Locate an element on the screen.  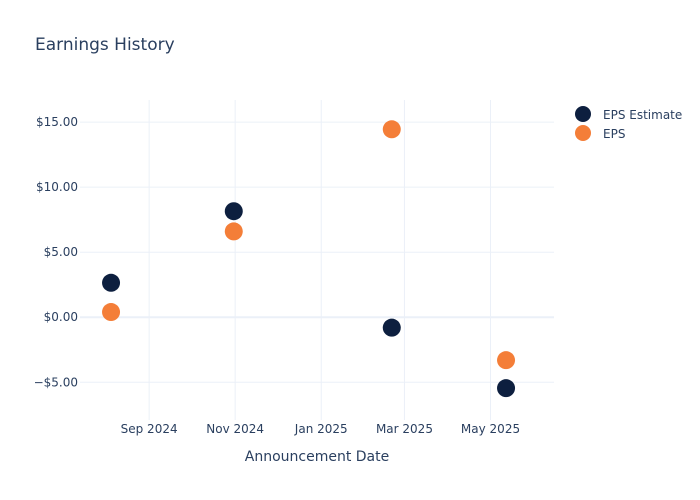
x-tick-label: Jan 2025 is located at coordinates (321, 429).